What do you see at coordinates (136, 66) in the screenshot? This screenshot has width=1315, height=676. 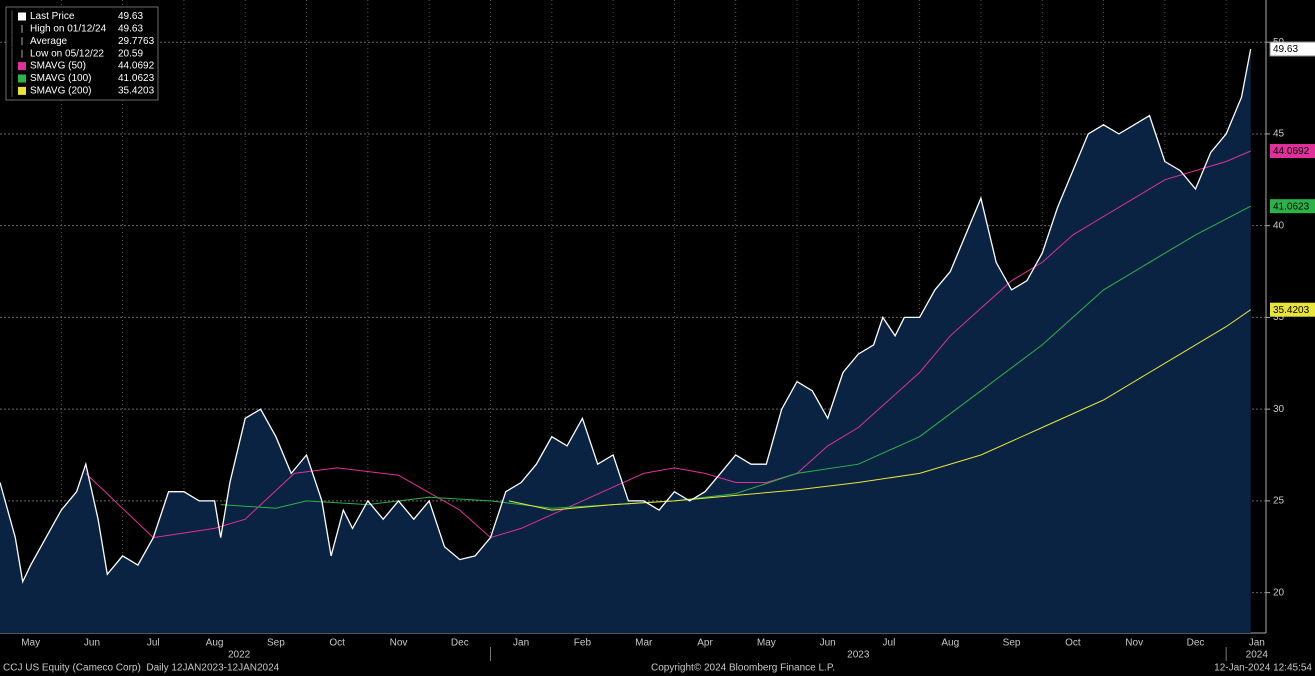 I see `legend-value: 44.0692` at bounding box center [136, 66].